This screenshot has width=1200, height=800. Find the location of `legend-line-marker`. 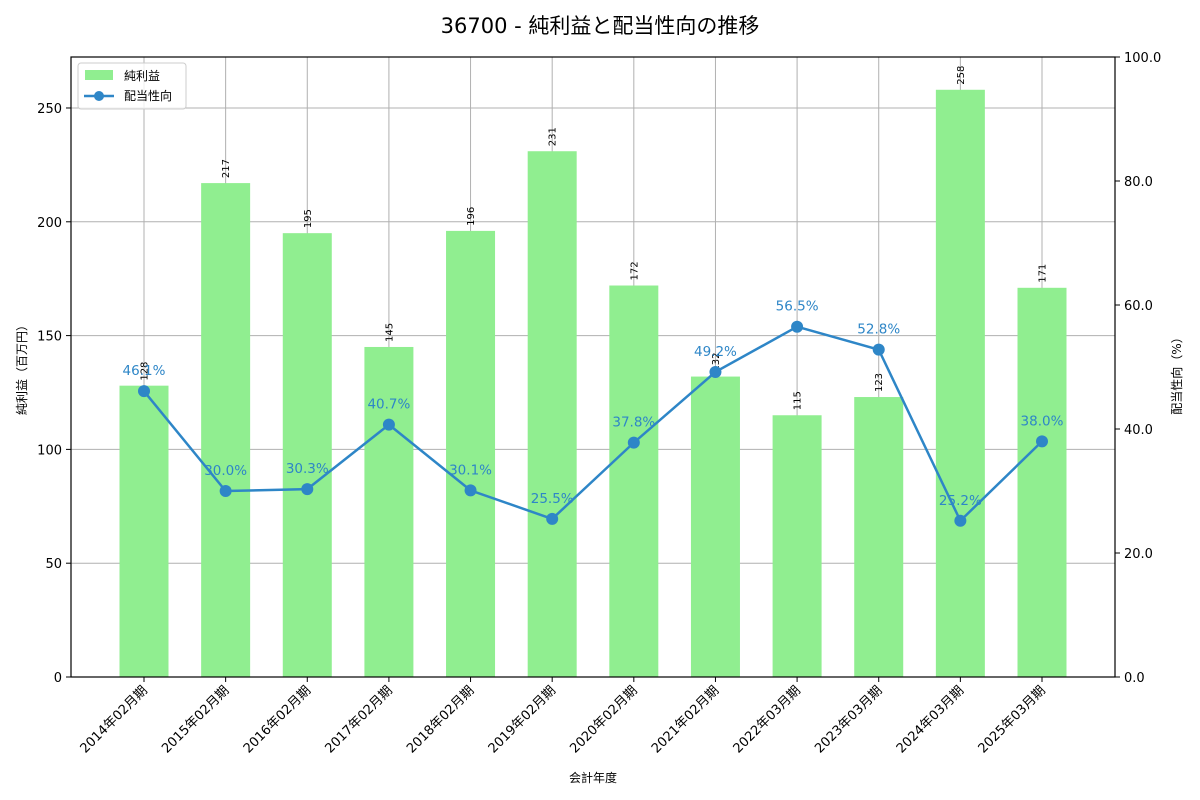

legend-line-marker is located at coordinates (99, 96).